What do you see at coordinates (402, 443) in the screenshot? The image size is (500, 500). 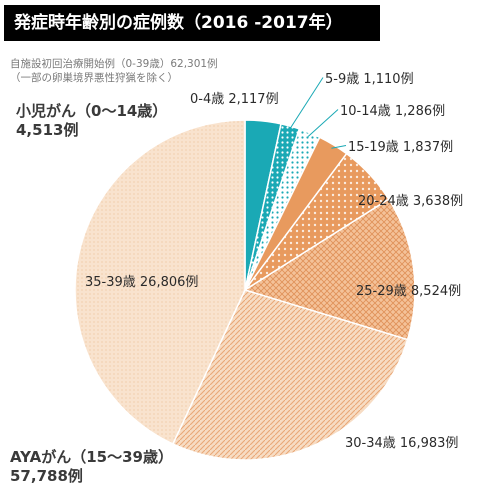 I see `slice-label-30-34: 30-34歳 16,983例` at bounding box center [402, 443].